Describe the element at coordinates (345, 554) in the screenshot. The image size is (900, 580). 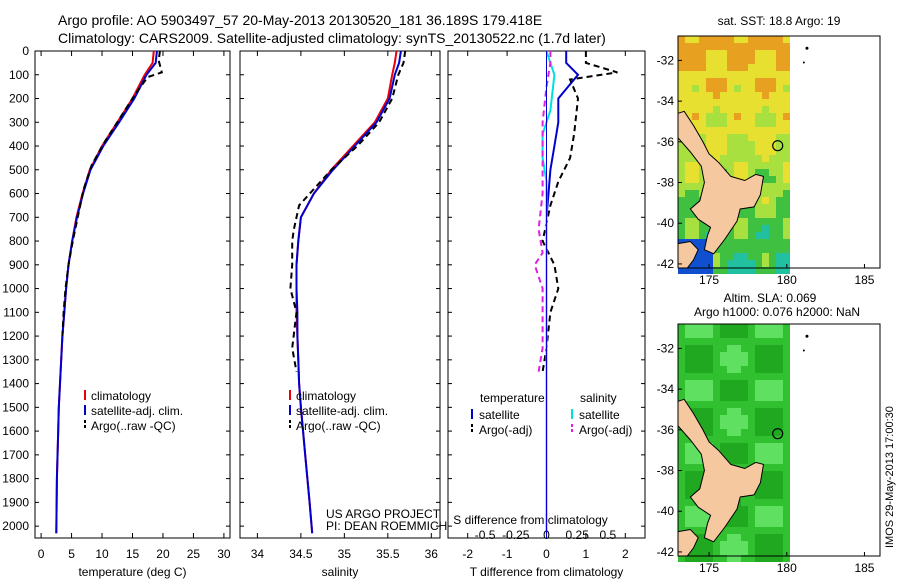
I see `x-tick-label-salinity: 35` at that location.